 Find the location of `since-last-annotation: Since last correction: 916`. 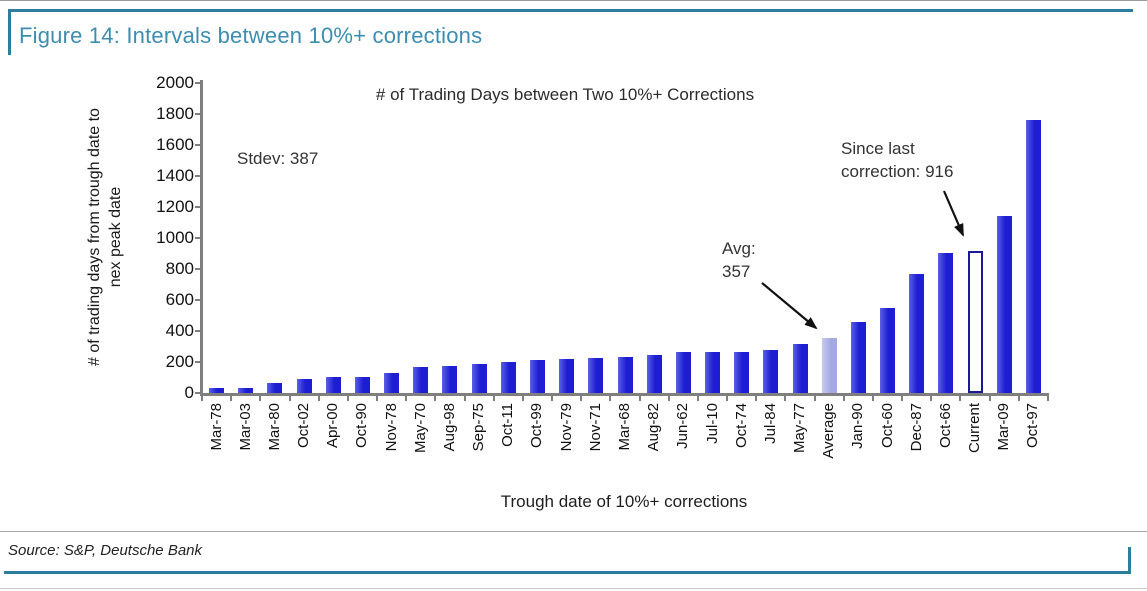

since-last-annotation: Since last correction: 916 is located at coordinates (897, 160).